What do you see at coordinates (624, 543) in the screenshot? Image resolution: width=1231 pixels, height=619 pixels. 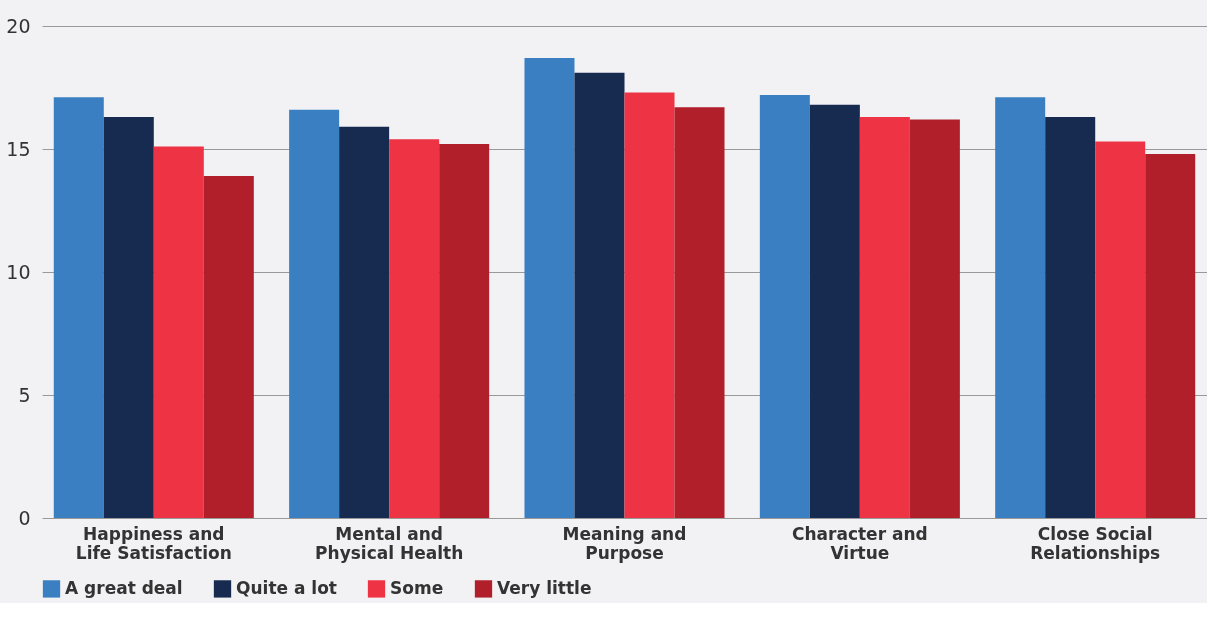 I see `x-tick-label: Meaning and Purpose` at bounding box center [624, 543].